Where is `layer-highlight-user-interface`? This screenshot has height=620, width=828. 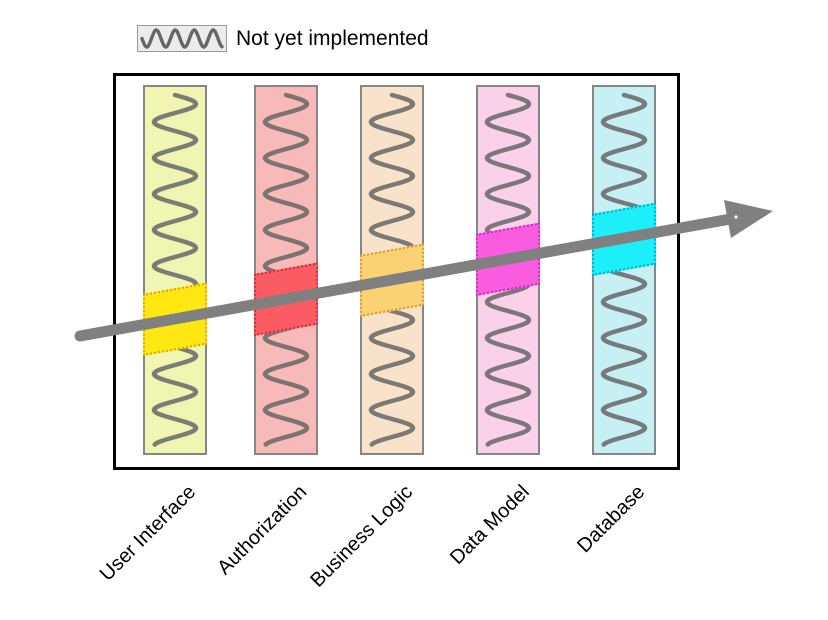 layer-highlight-user-interface is located at coordinates (175, 319).